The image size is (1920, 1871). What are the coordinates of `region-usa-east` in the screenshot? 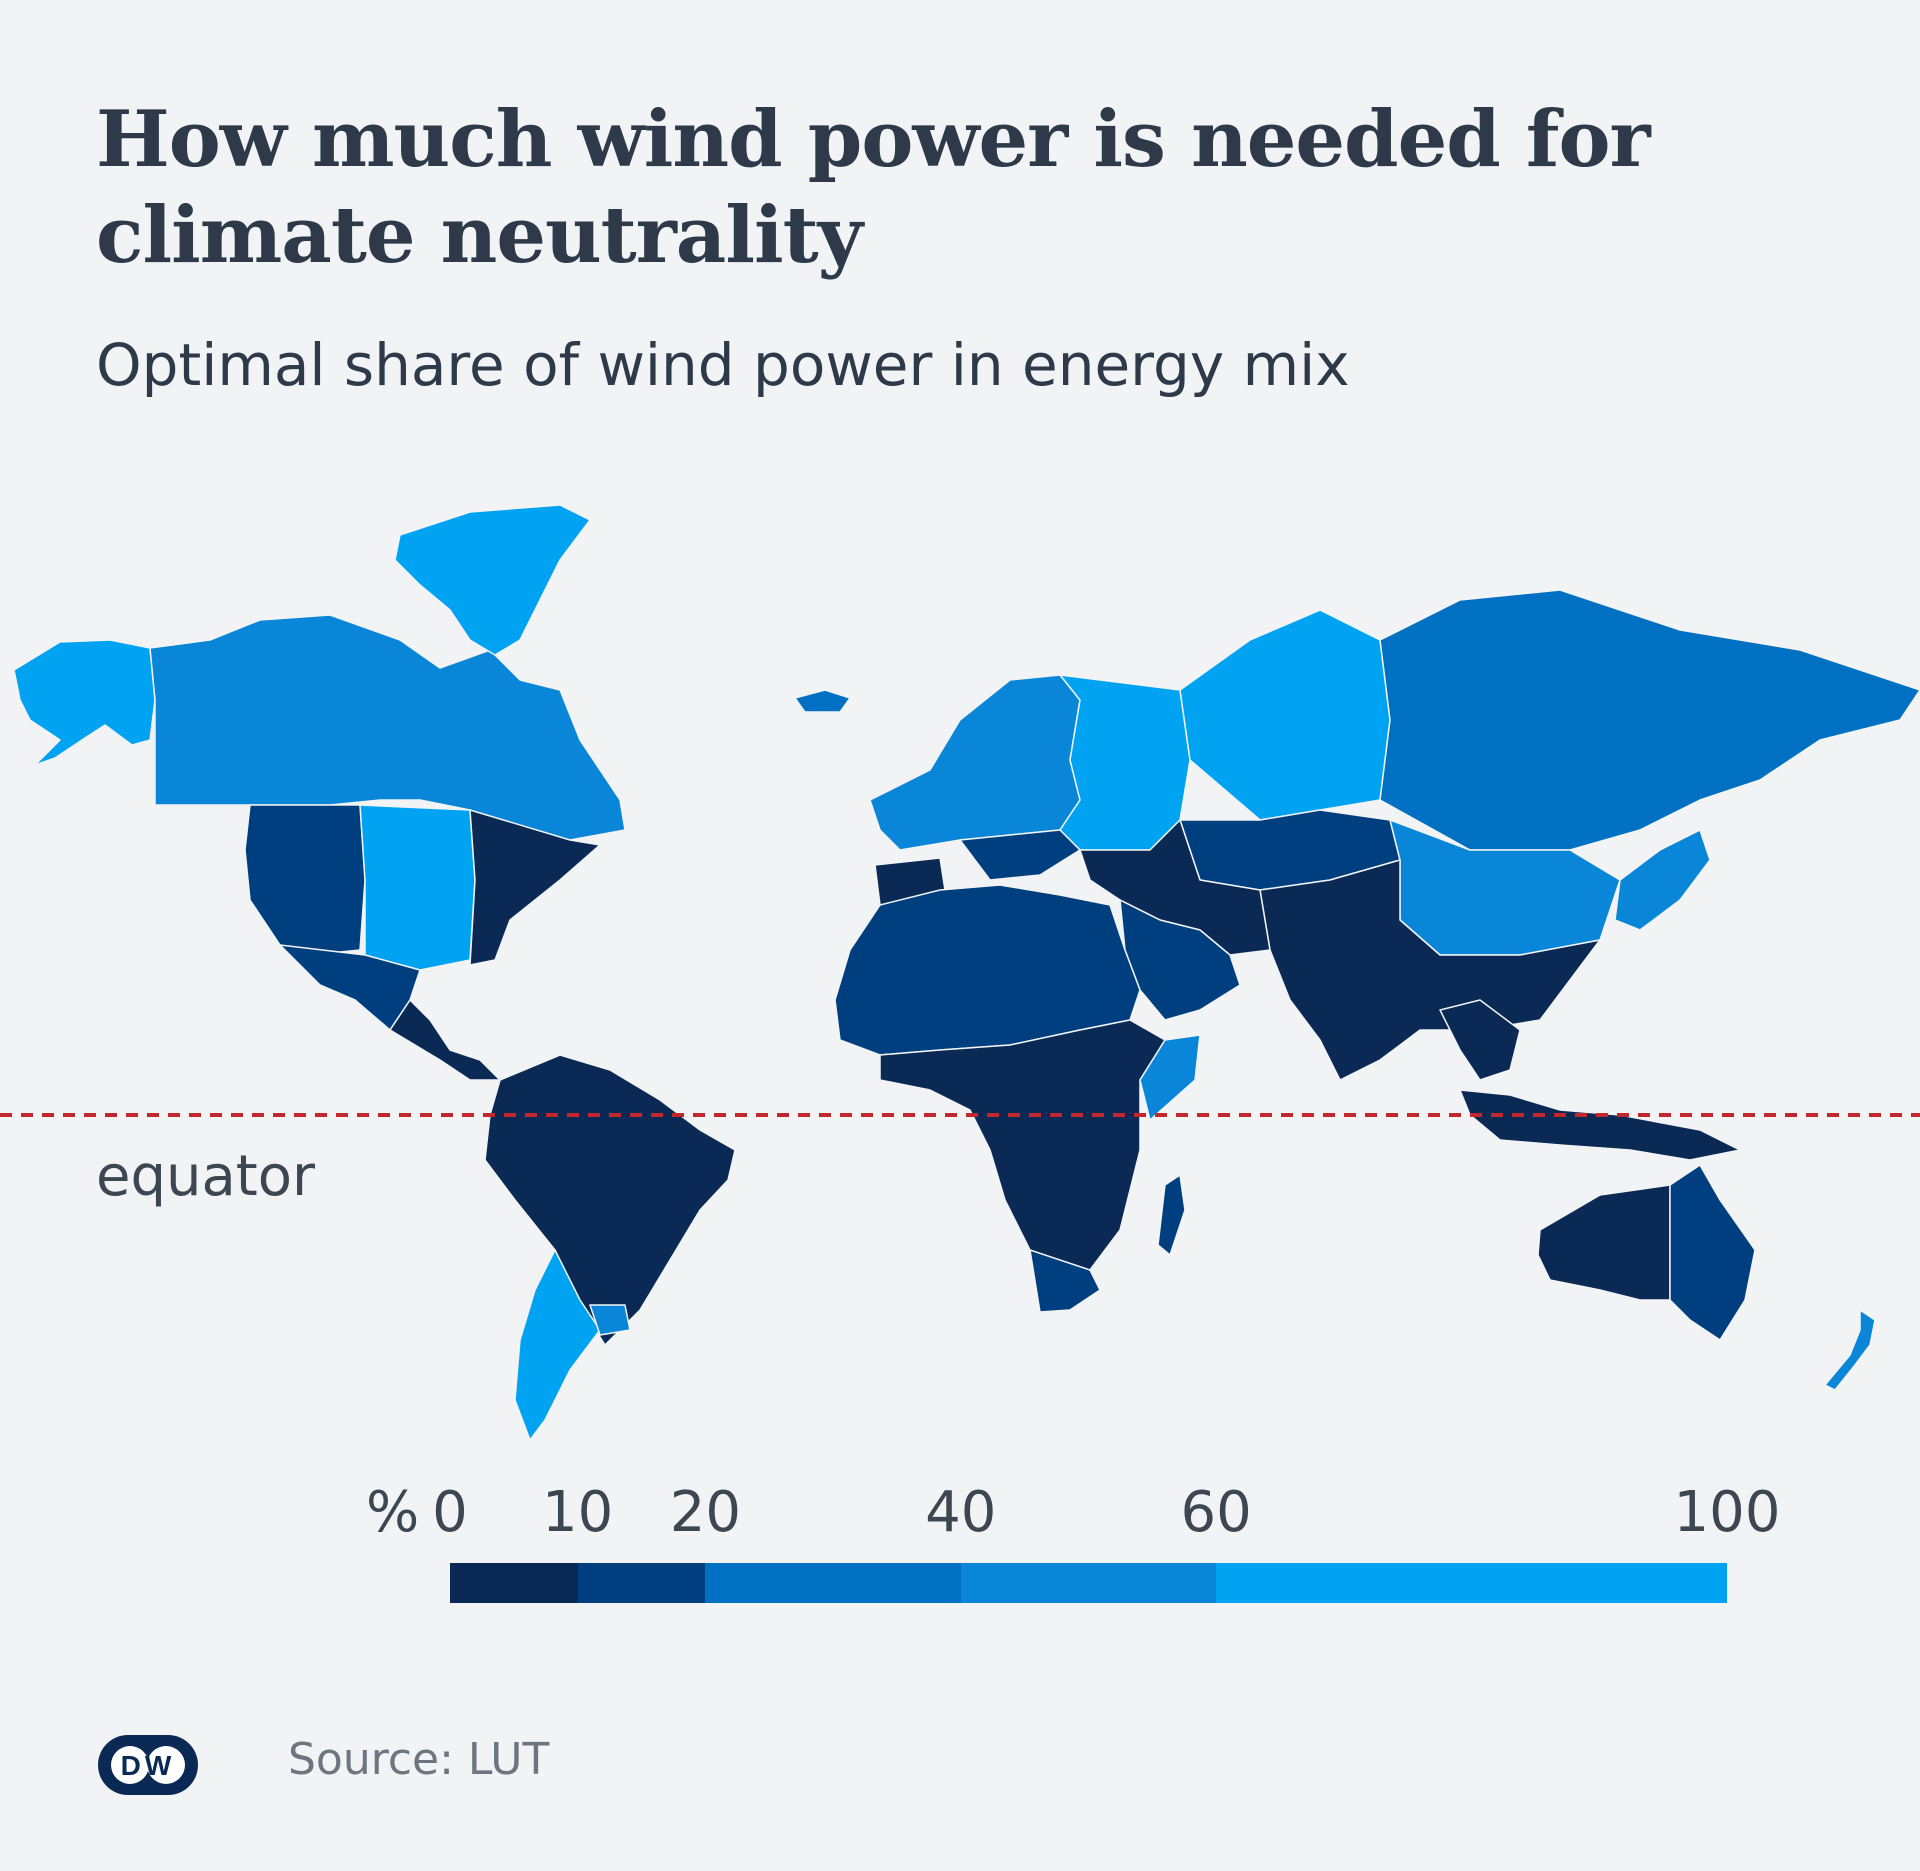 It's located at (535, 887).